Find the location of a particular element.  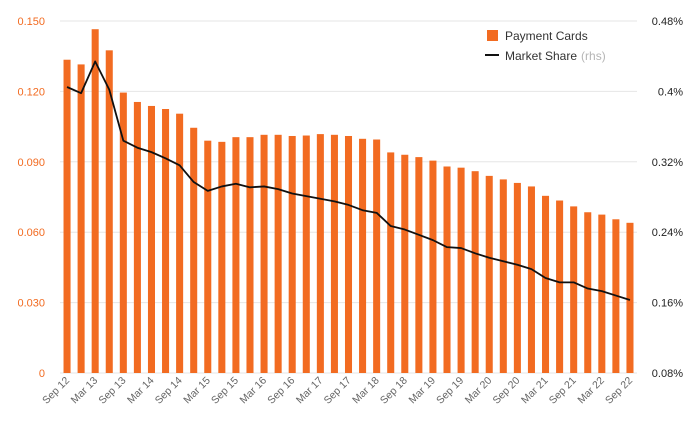

x-tick-label: Mar 20 is located at coordinates (479, 391).